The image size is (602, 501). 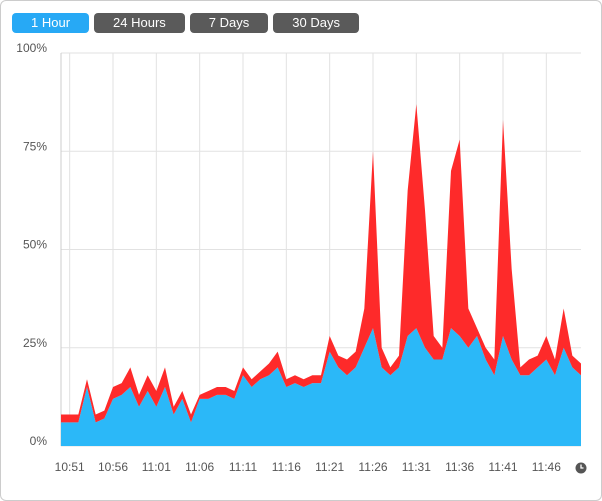 What do you see at coordinates (113, 467) in the screenshot?
I see `x-tick-label: 10:56` at bounding box center [113, 467].